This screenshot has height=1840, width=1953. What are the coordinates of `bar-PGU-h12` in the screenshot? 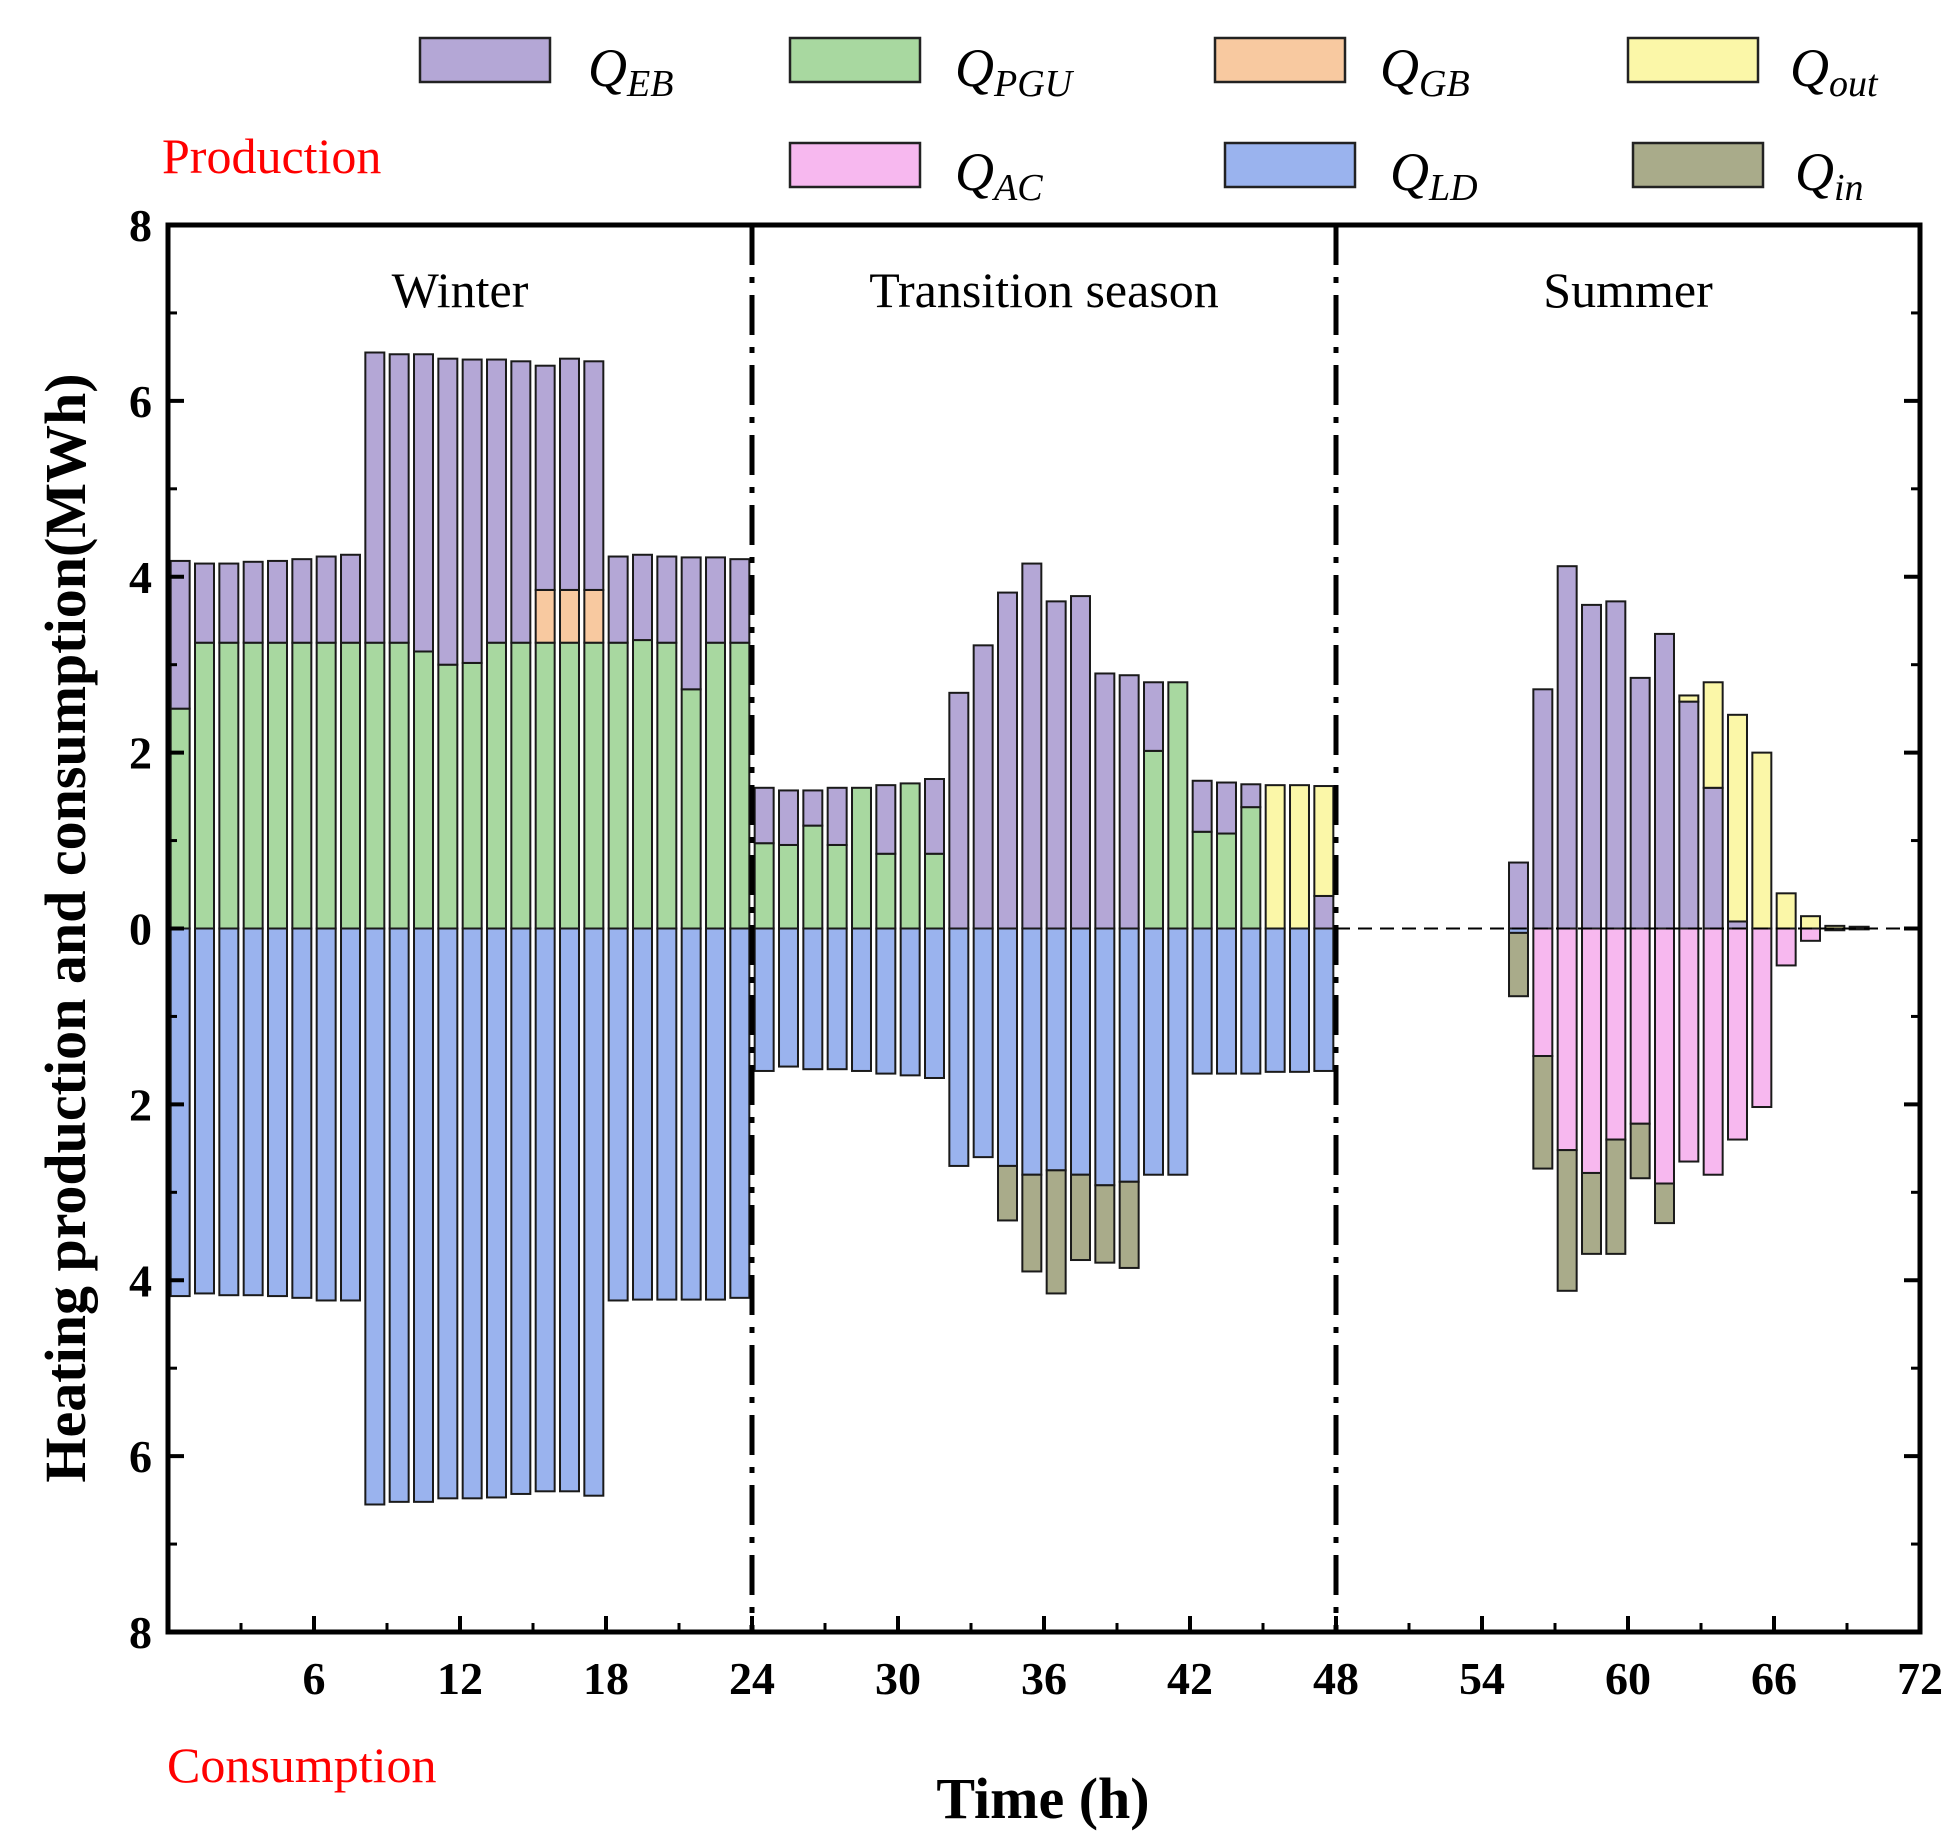 It's located at (448, 796).